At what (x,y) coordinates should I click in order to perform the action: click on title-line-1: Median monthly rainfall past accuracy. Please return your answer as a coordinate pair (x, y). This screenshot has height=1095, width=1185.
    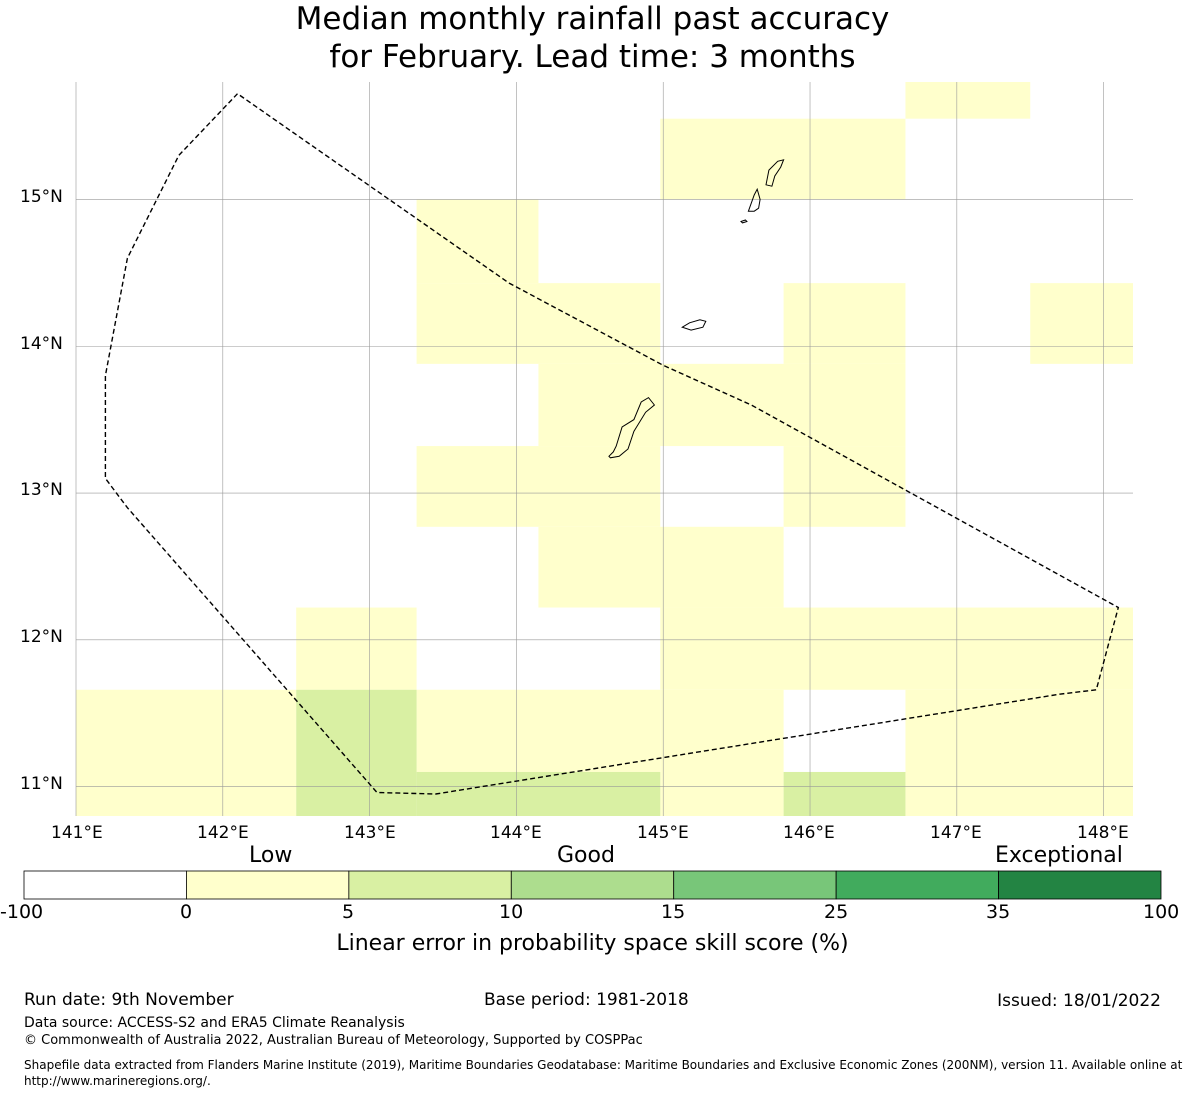
    Looking at the image, I should click on (592, 19).